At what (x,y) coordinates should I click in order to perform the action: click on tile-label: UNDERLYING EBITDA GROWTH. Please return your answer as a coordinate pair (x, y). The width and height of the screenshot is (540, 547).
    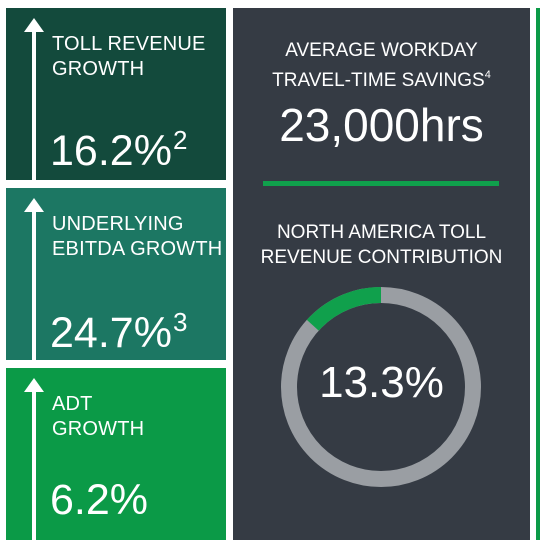
    Looking at the image, I should click on (137, 236).